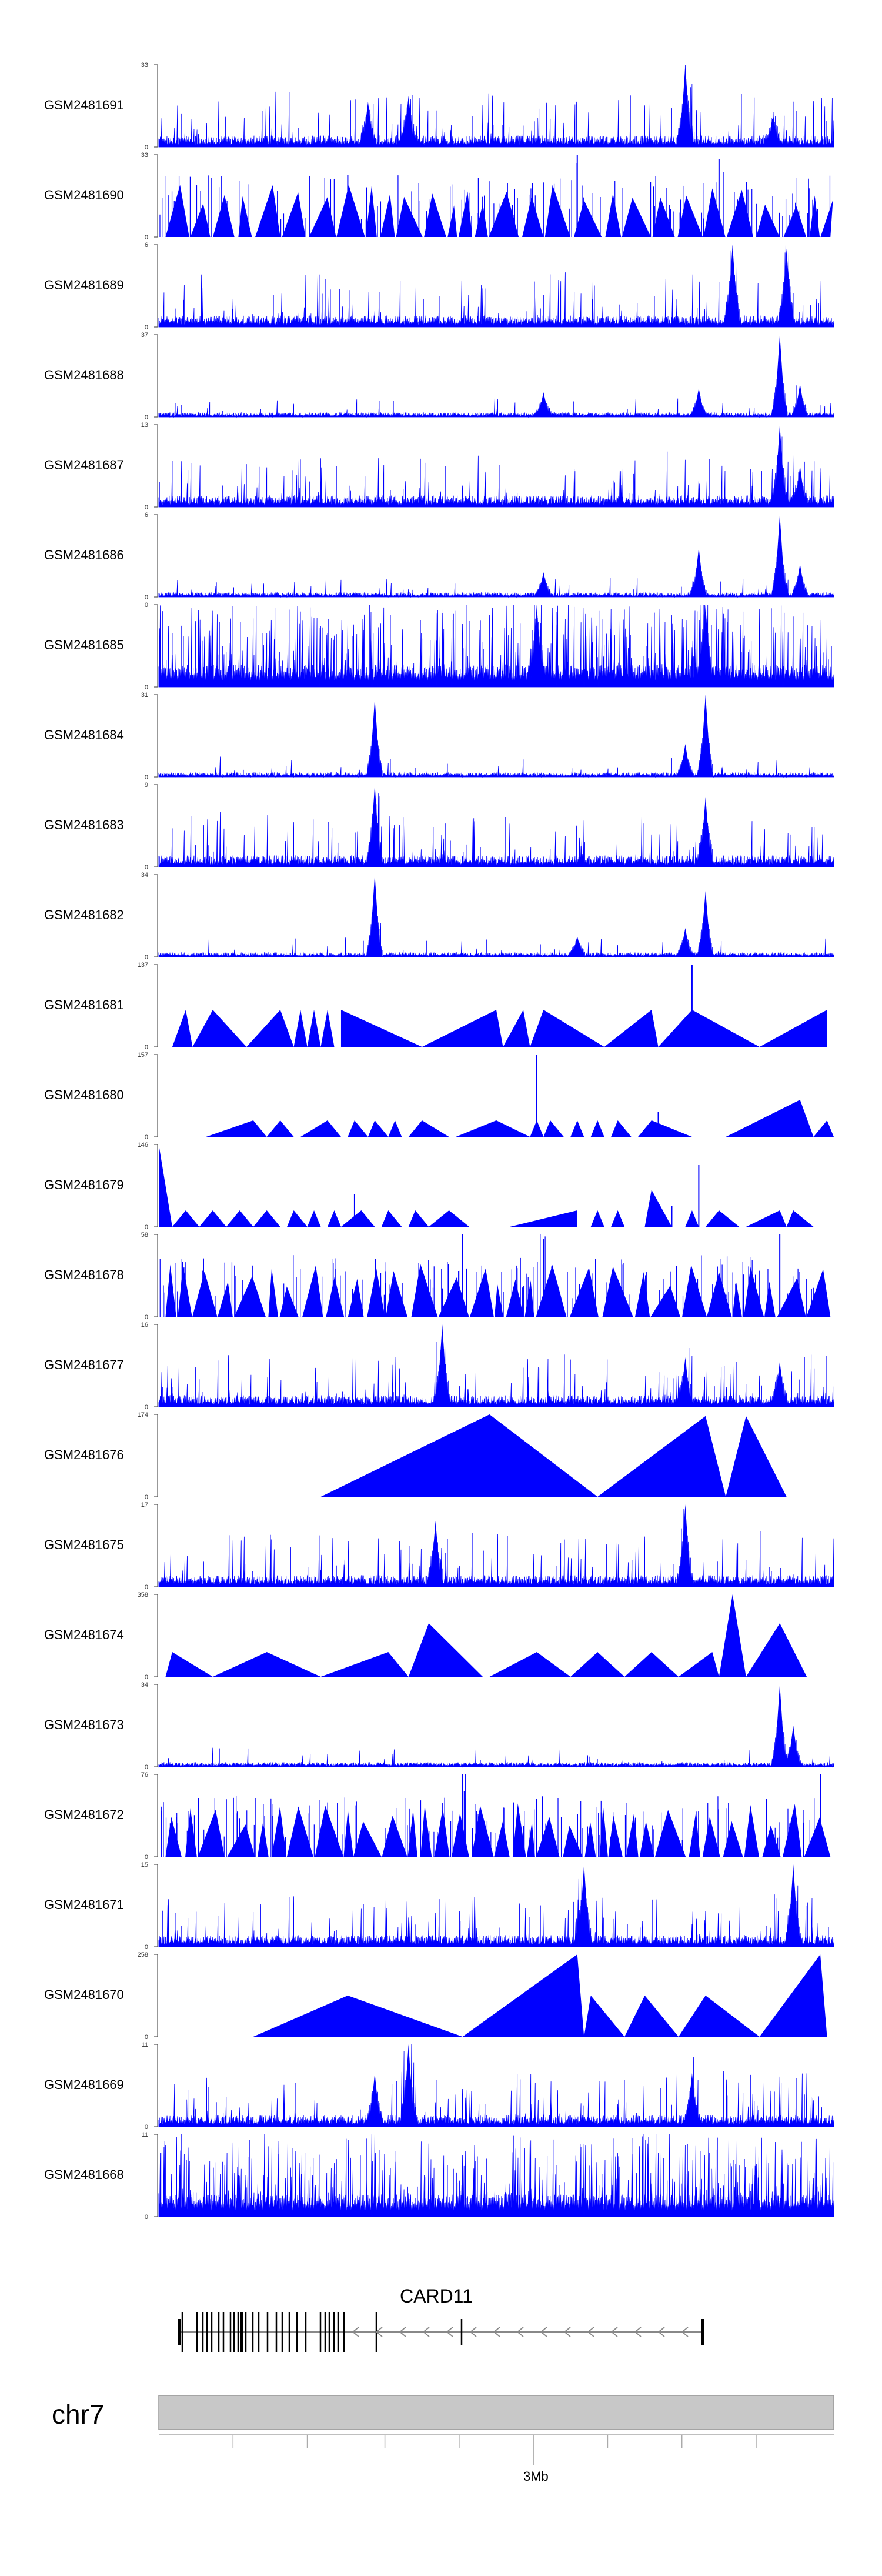 This screenshot has height=2576, width=882. What do you see at coordinates (355, 2332) in the screenshot?
I see `strand-arrow` at bounding box center [355, 2332].